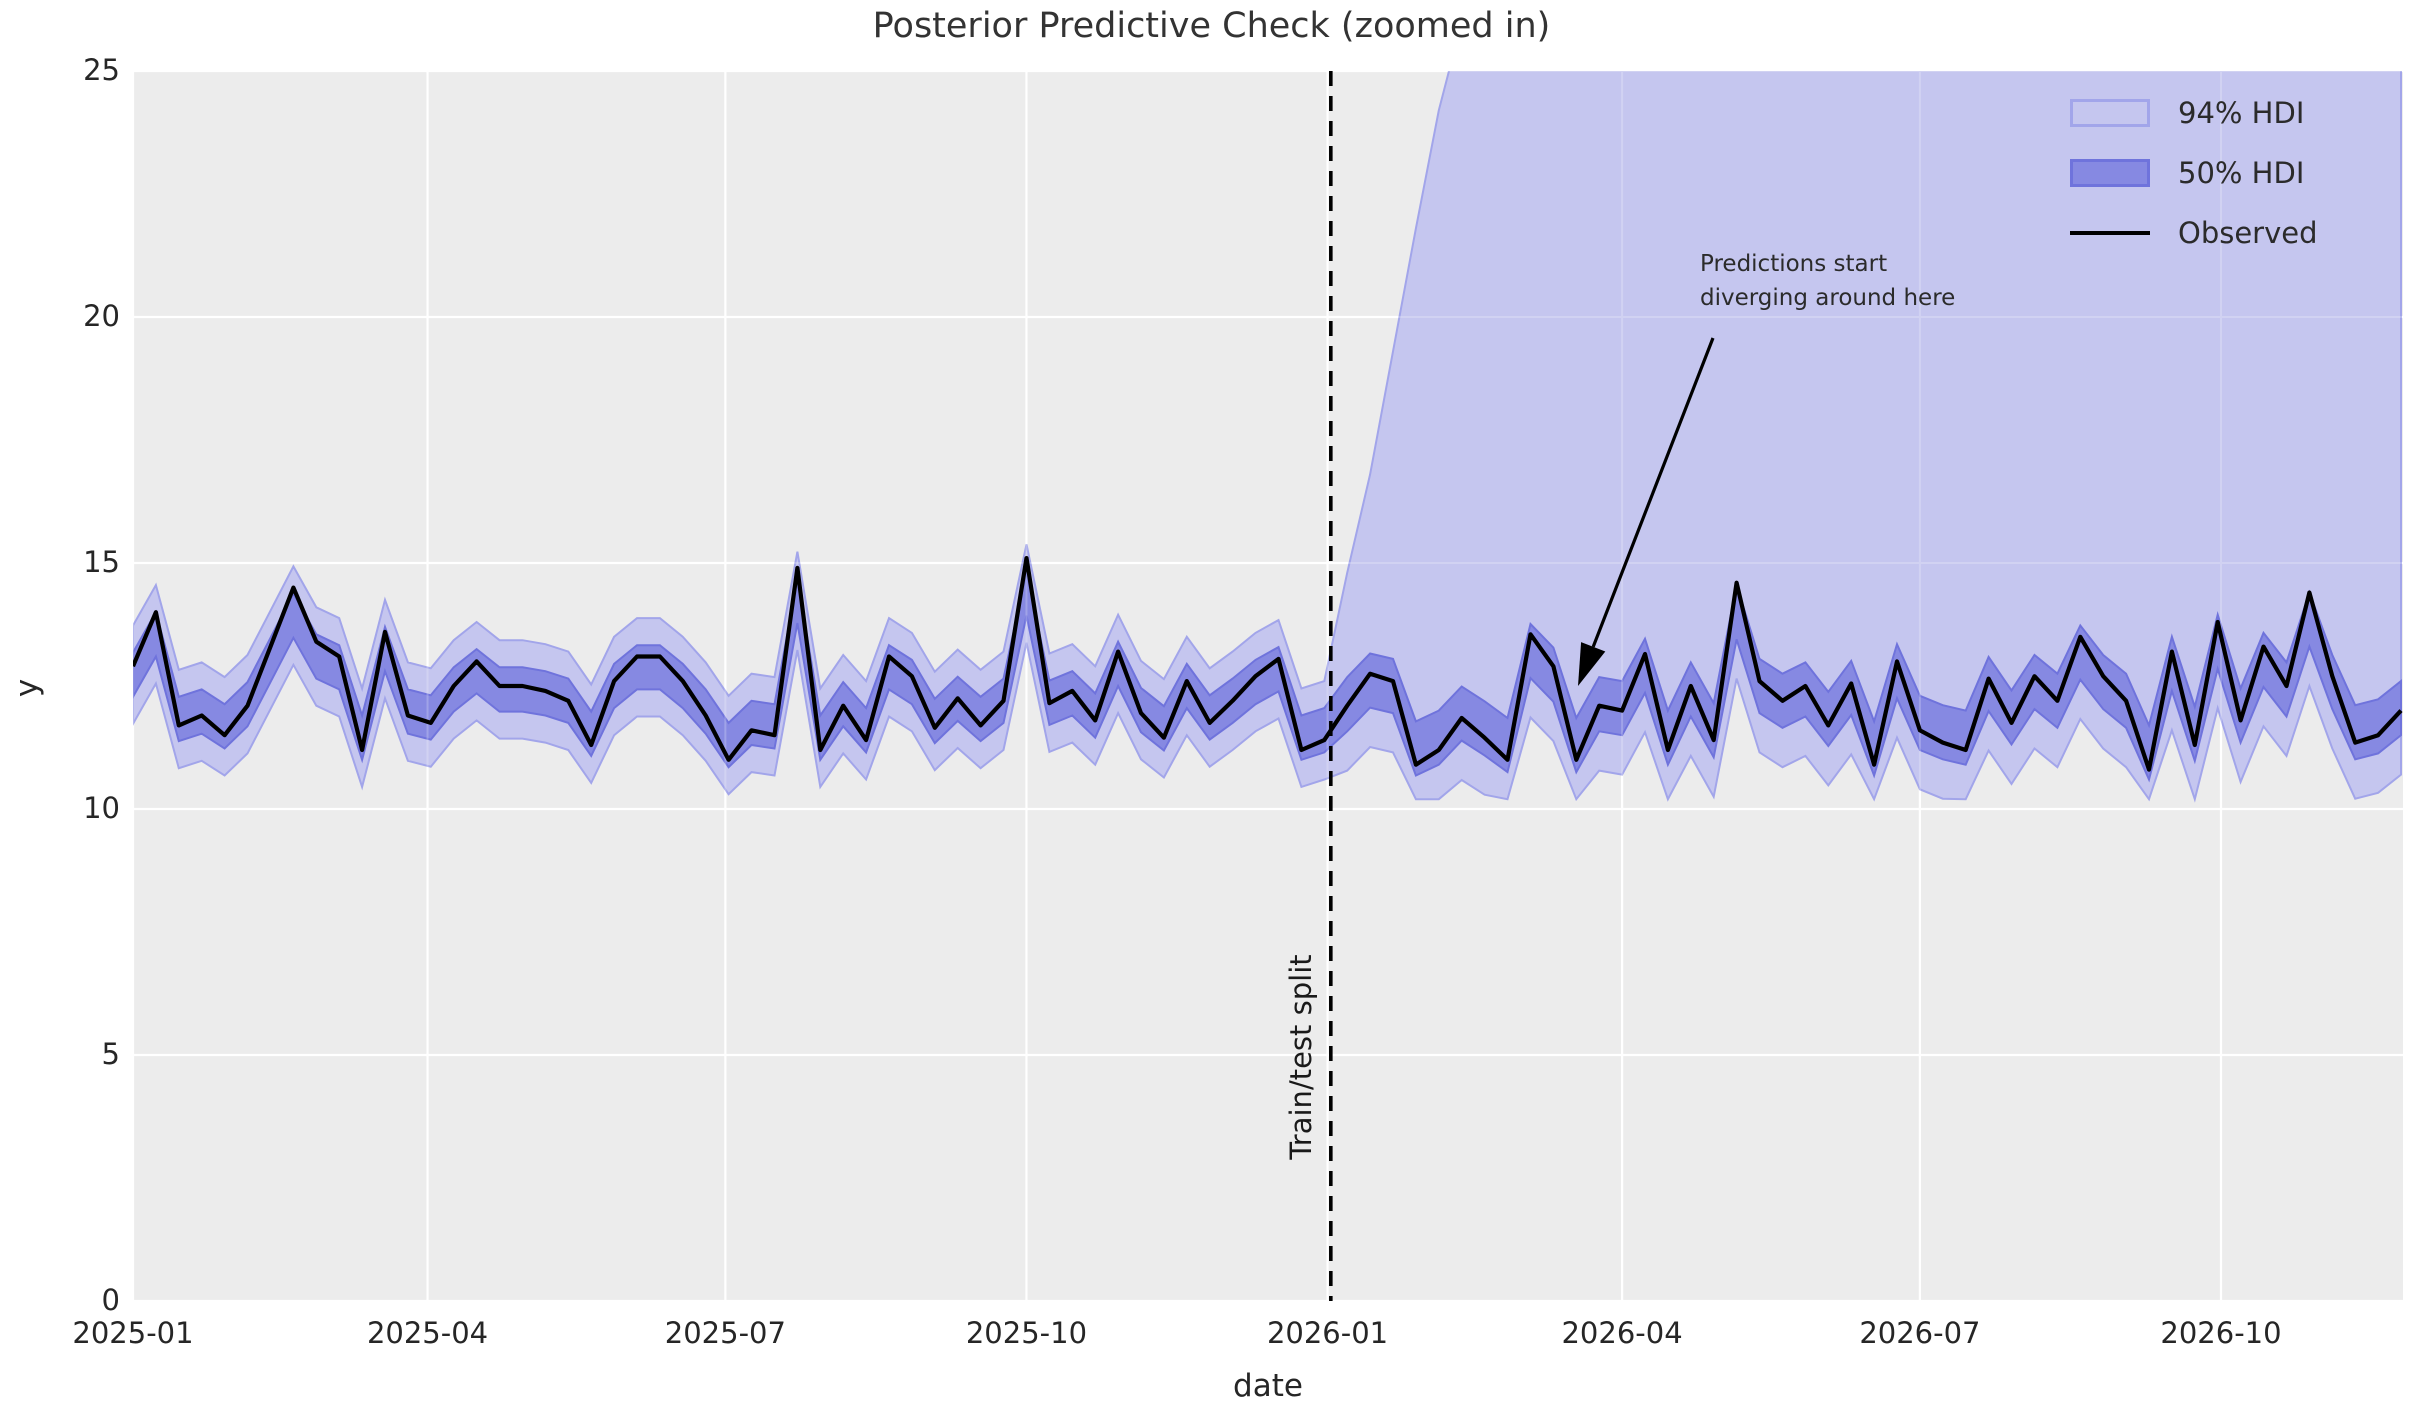  What do you see at coordinates (1267, 677) in the screenshot?
I see `hdi50-band` at bounding box center [1267, 677].